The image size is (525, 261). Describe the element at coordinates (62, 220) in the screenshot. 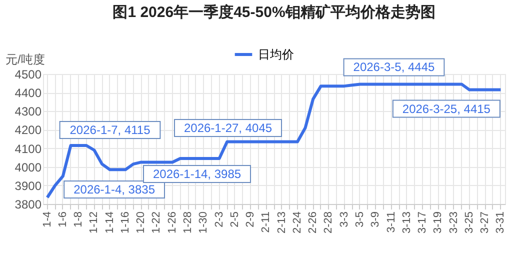

I see `x-tick-label: 1-6` at that location.